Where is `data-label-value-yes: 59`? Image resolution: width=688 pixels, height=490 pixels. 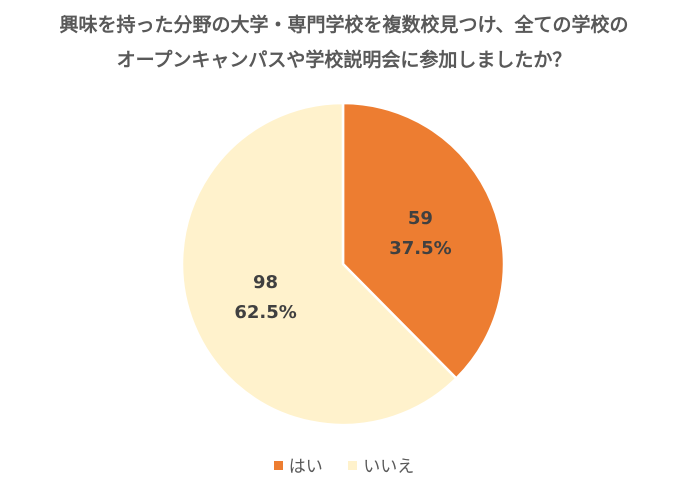 data-label-value-yes: 59 is located at coordinates (420, 218).